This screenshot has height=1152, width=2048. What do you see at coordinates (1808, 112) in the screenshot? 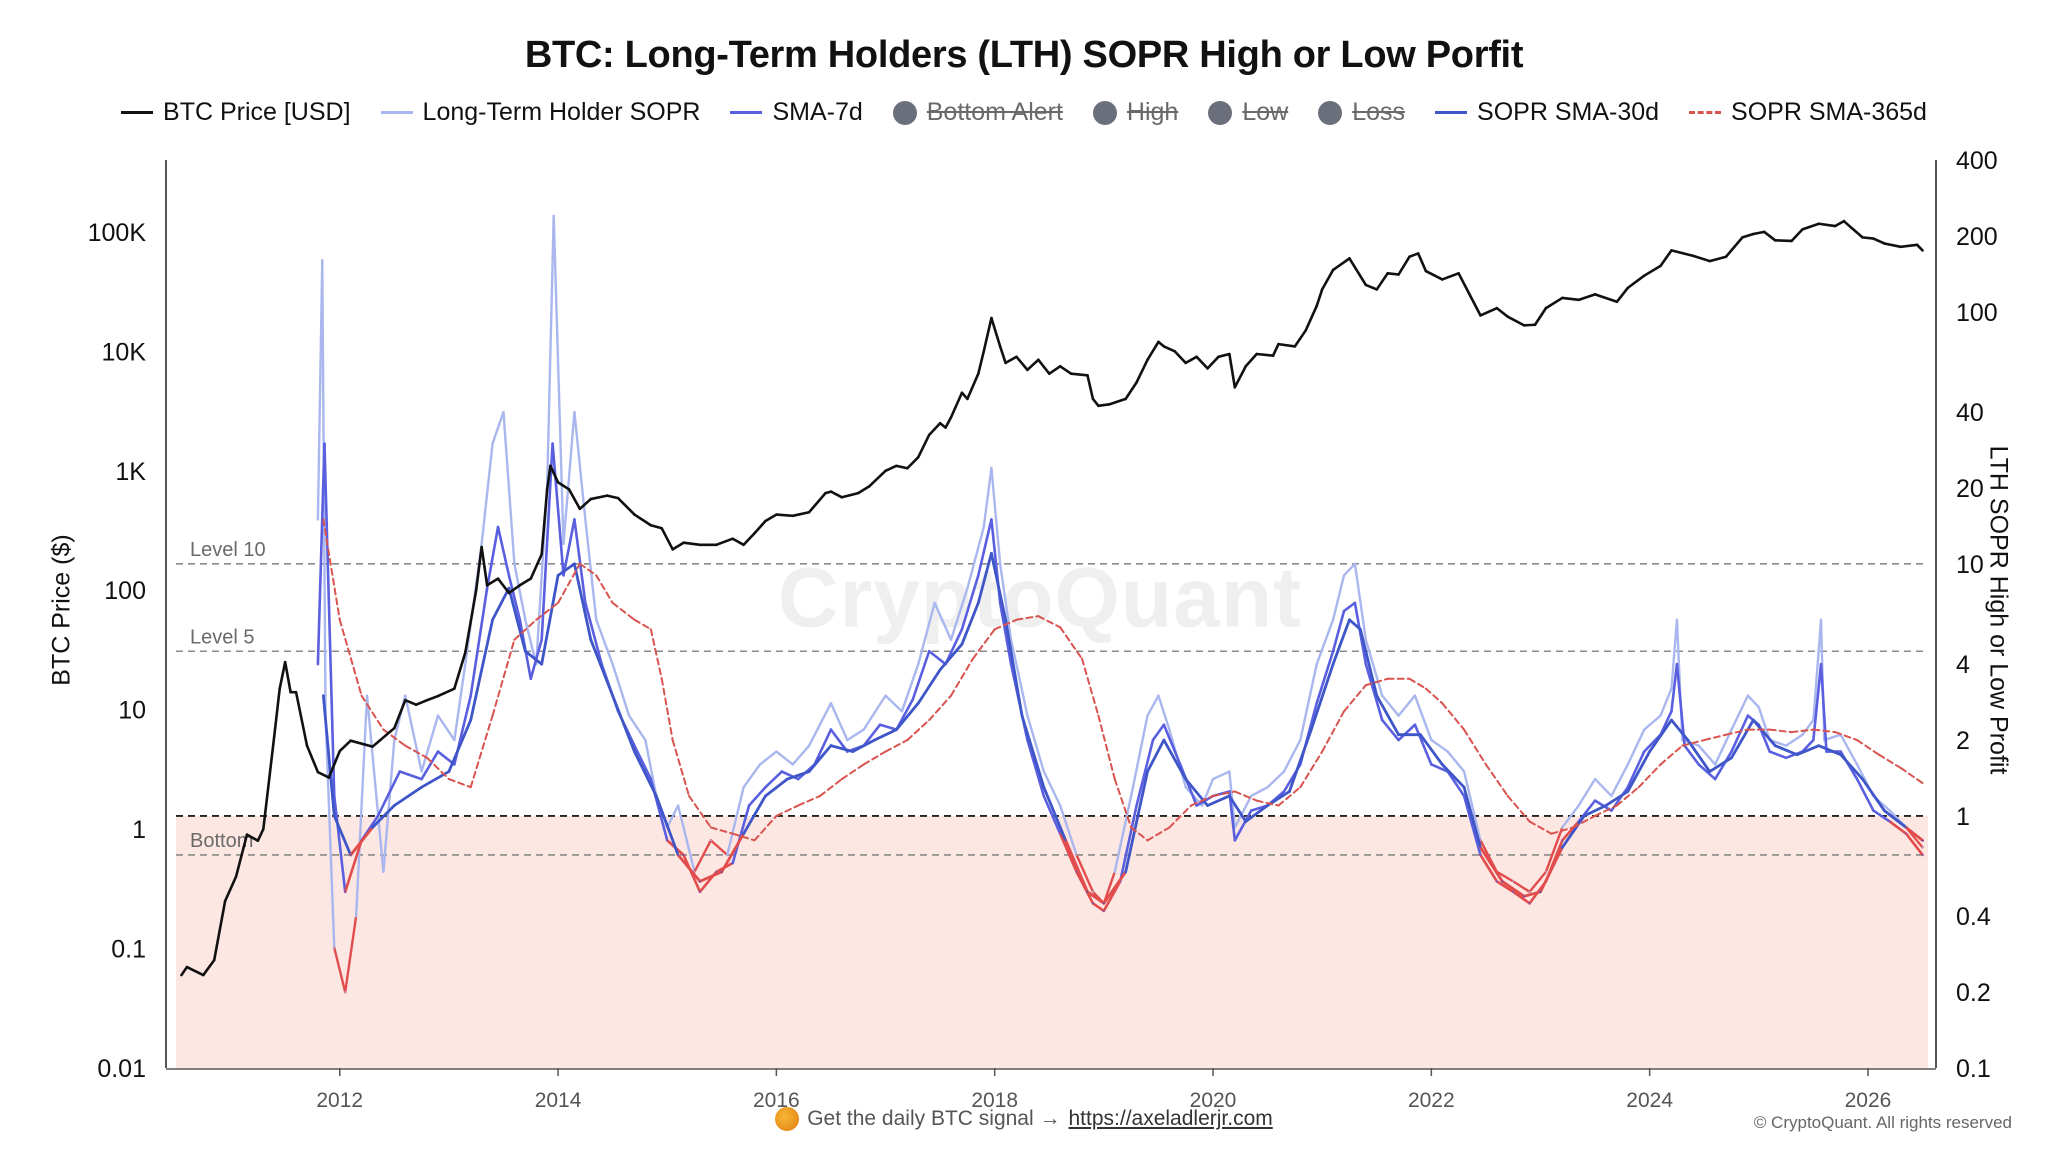
I see `legend-item: SOPR SMA-365d` at bounding box center [1808, 112].